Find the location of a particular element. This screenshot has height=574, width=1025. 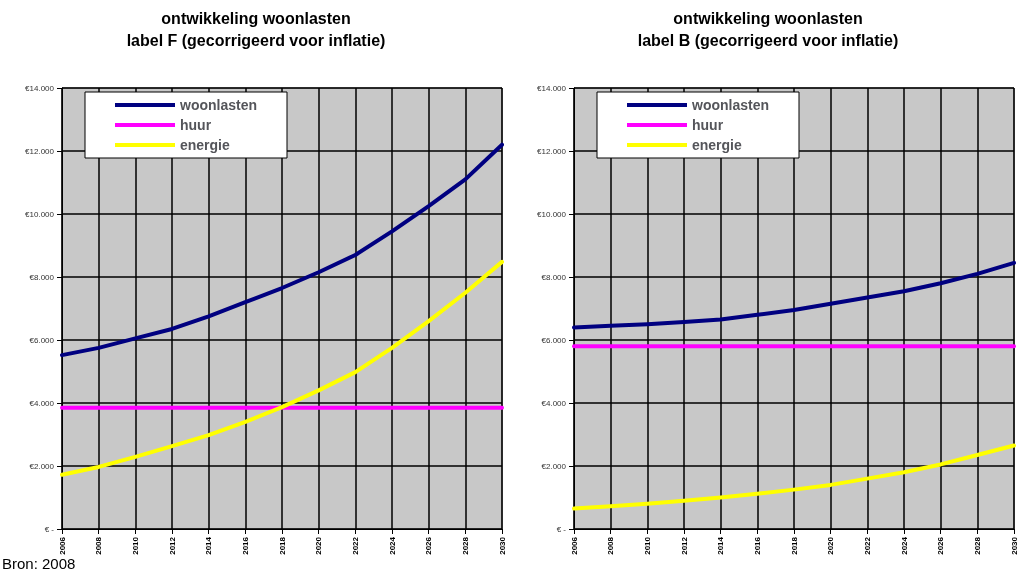

text: Bron: 2008 is located at coordinates (39, 563).